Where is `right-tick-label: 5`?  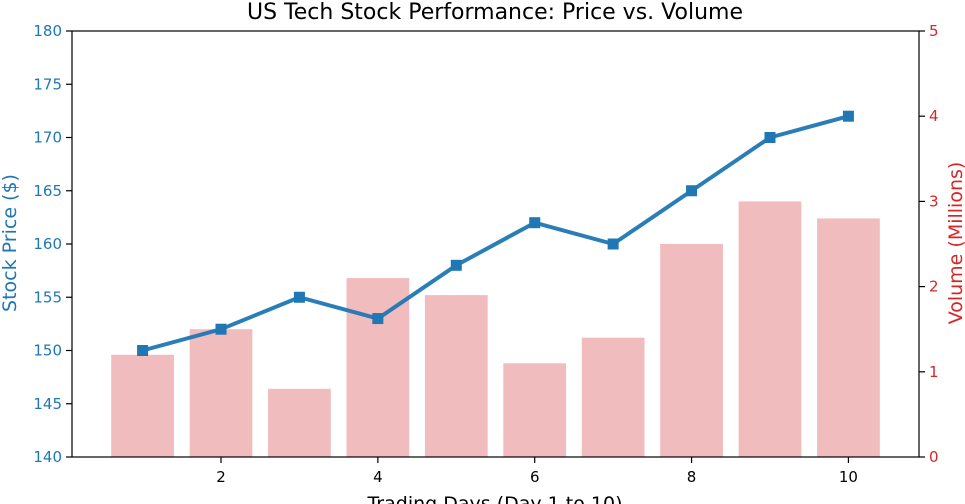
right-tick-label: 5 is located at coordinates (934, 31).